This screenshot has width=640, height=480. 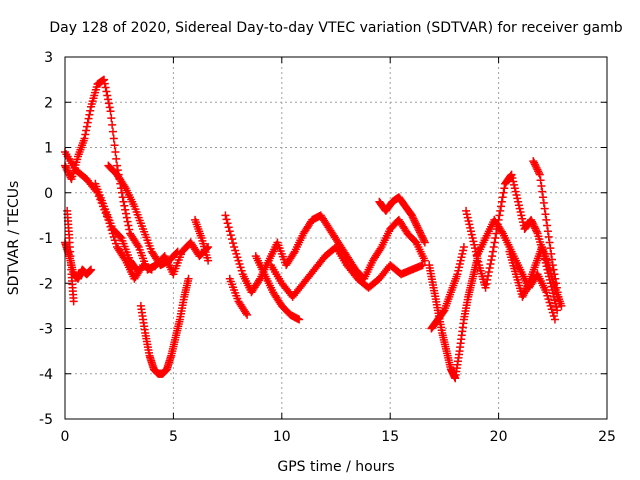 I want to click on y-tick-label: -1, so click(x=46, y=239).